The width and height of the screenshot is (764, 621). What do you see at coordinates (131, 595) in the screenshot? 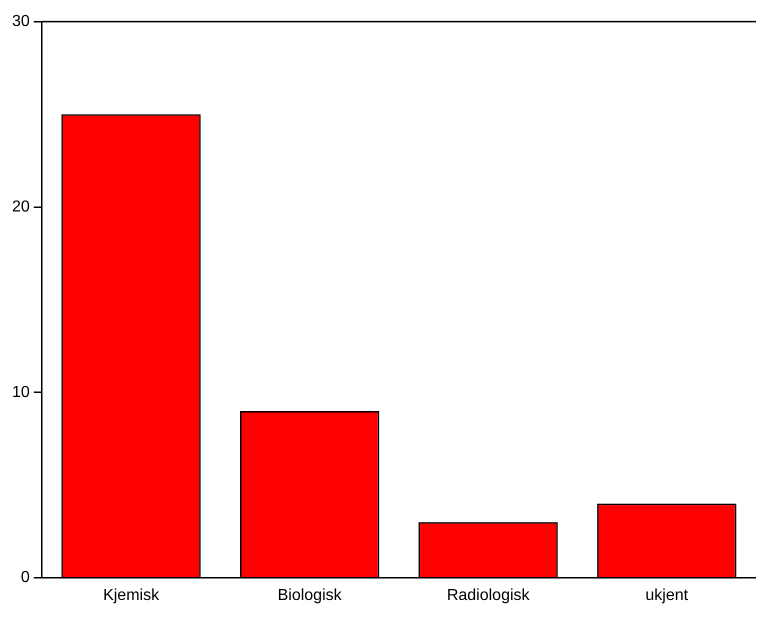
I see `x-tick-label: Kjemisk` at bounding box center [131, 595].